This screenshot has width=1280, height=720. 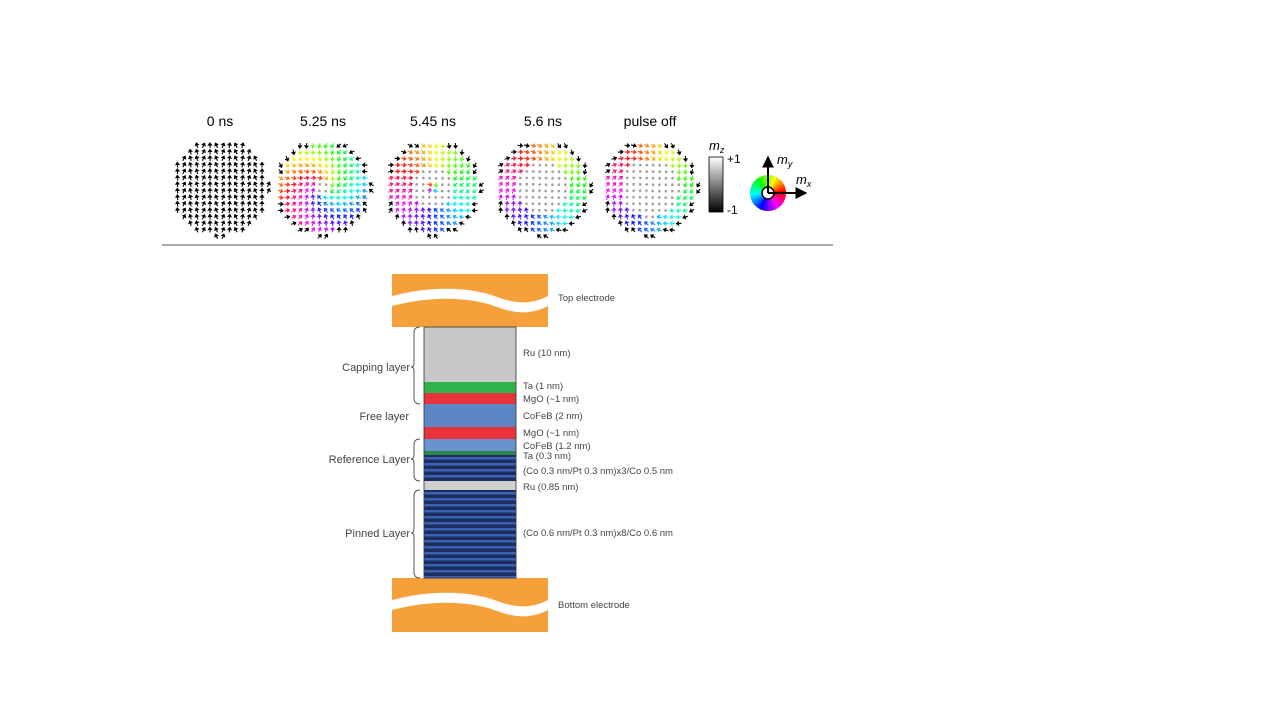 I want to click on bottom-electrode, so click(x=470, y=605).